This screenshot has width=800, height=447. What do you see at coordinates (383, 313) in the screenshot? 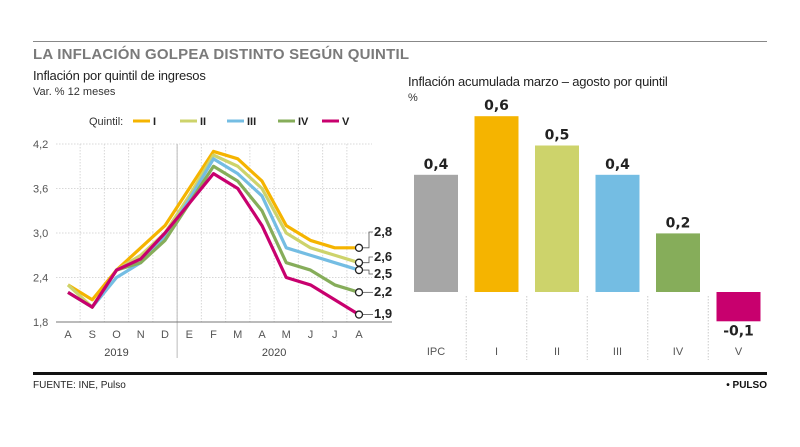
I see `end-value-label: 1,9` at bounding box center [383, 313].